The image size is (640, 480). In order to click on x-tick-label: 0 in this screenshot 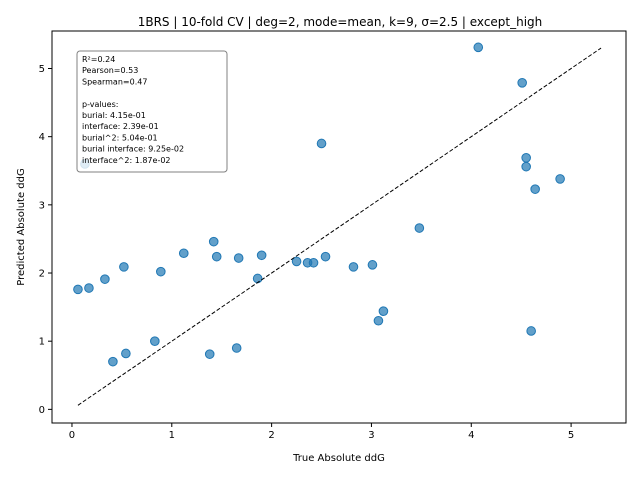, I will do `click(72, 435)`.